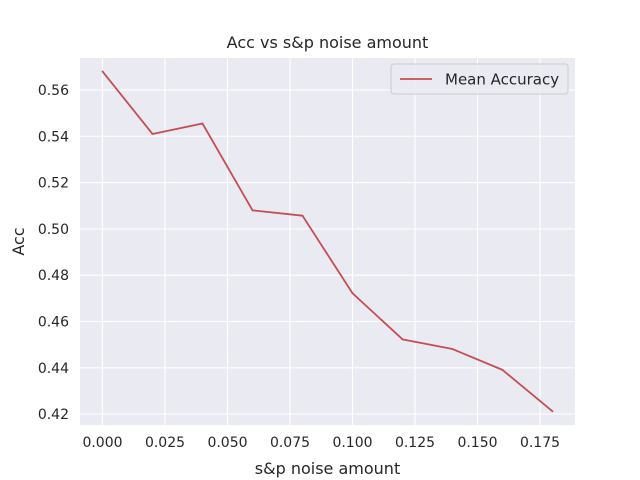 Image resolution: width=640 pixels, height=480 pixels. What do you see at coordinates (290, 443) in the screenshot?
I see `x-tick-label: 0.075` at bounding box center [290, 443].